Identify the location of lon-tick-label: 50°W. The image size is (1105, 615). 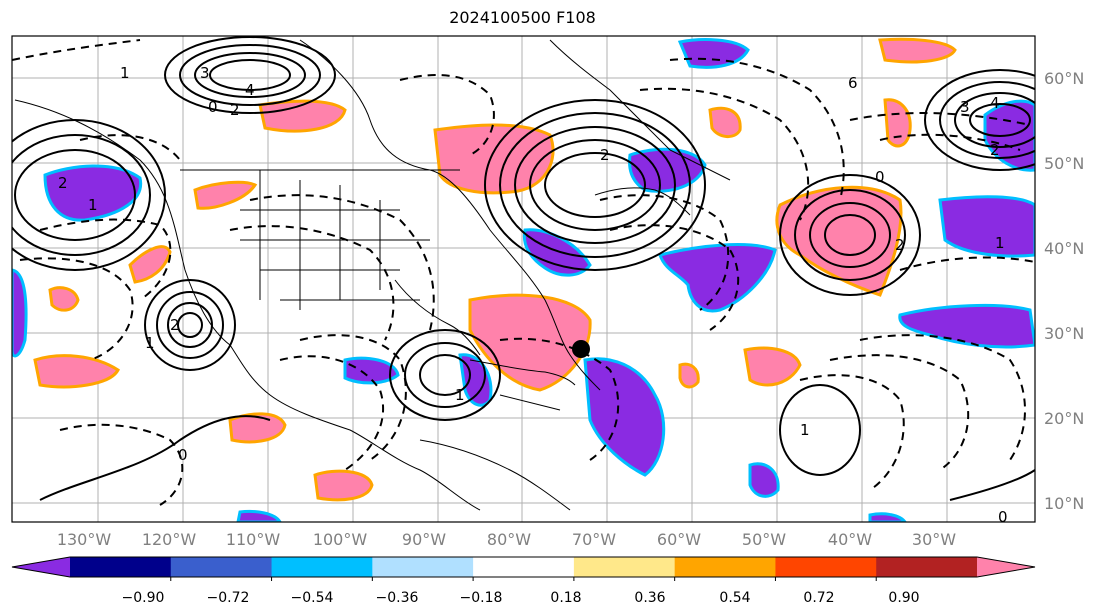
(764, 539).